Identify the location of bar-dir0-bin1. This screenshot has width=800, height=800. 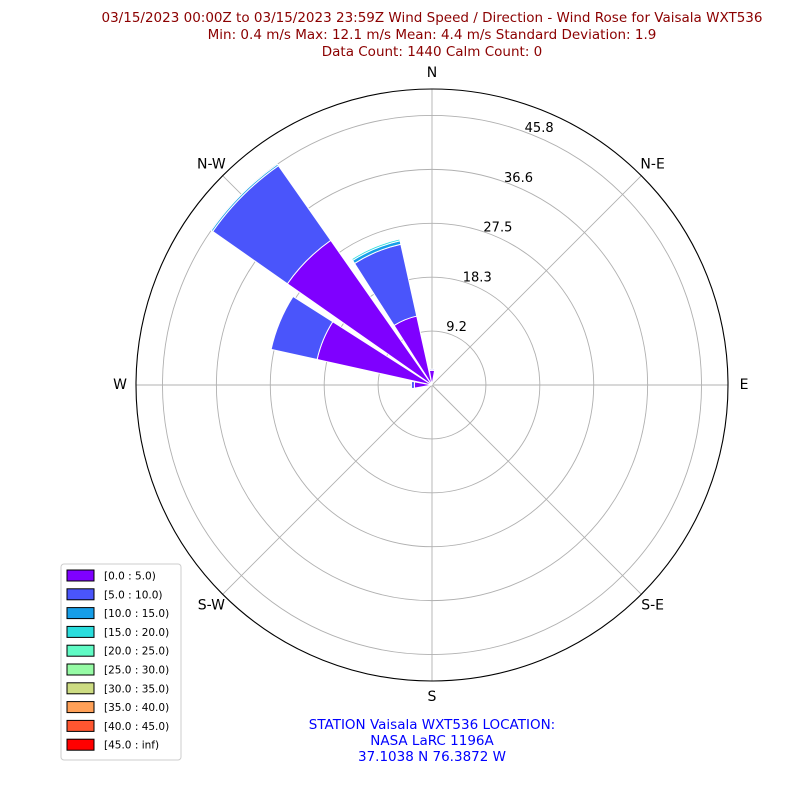
(432, 370).